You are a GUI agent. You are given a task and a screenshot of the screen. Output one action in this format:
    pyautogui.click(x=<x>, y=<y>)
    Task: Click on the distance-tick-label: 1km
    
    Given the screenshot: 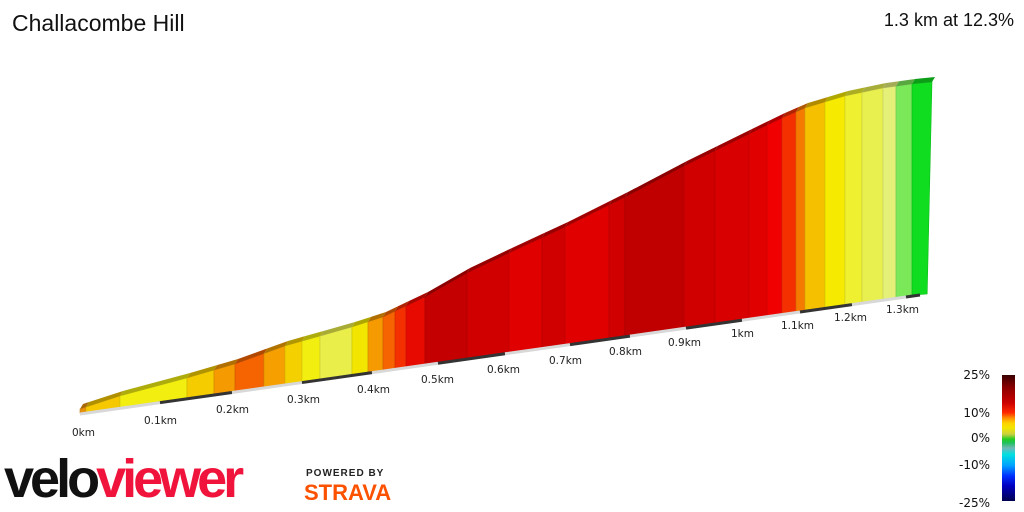 What is the action you would take?
    pyautogui.click(x=742, y=334)
    